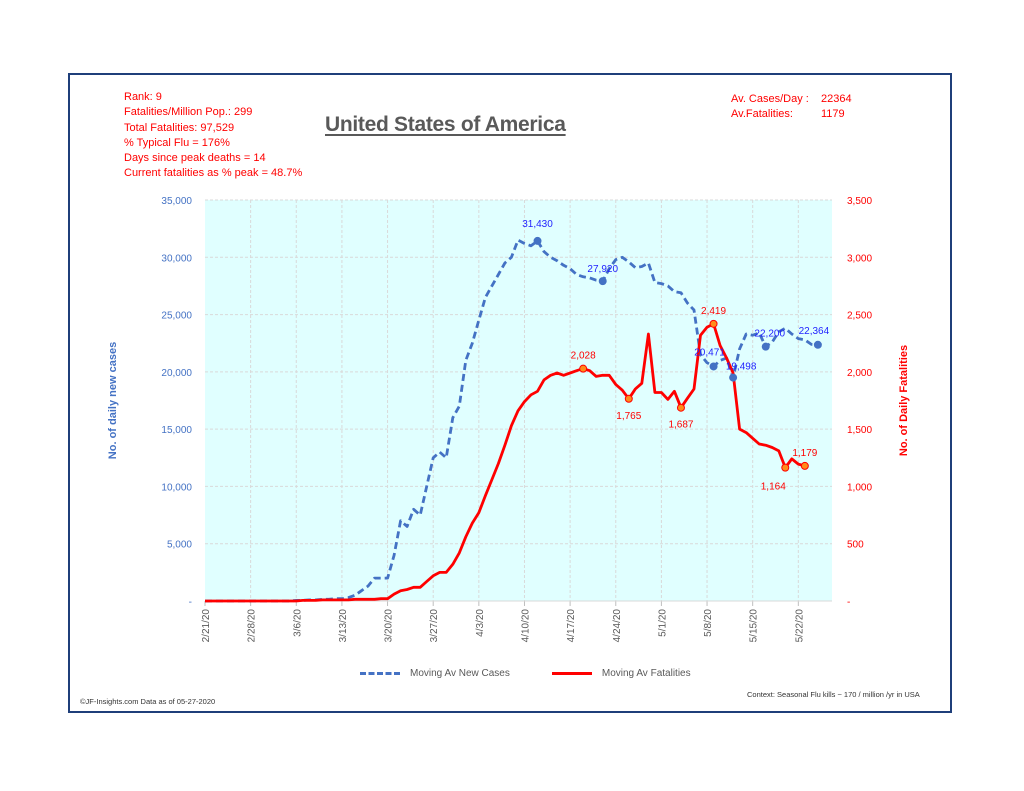  Describe the element at coordinates (143, 97) in the screenshot. I see `stat-rank: Rank: 9` at that location.